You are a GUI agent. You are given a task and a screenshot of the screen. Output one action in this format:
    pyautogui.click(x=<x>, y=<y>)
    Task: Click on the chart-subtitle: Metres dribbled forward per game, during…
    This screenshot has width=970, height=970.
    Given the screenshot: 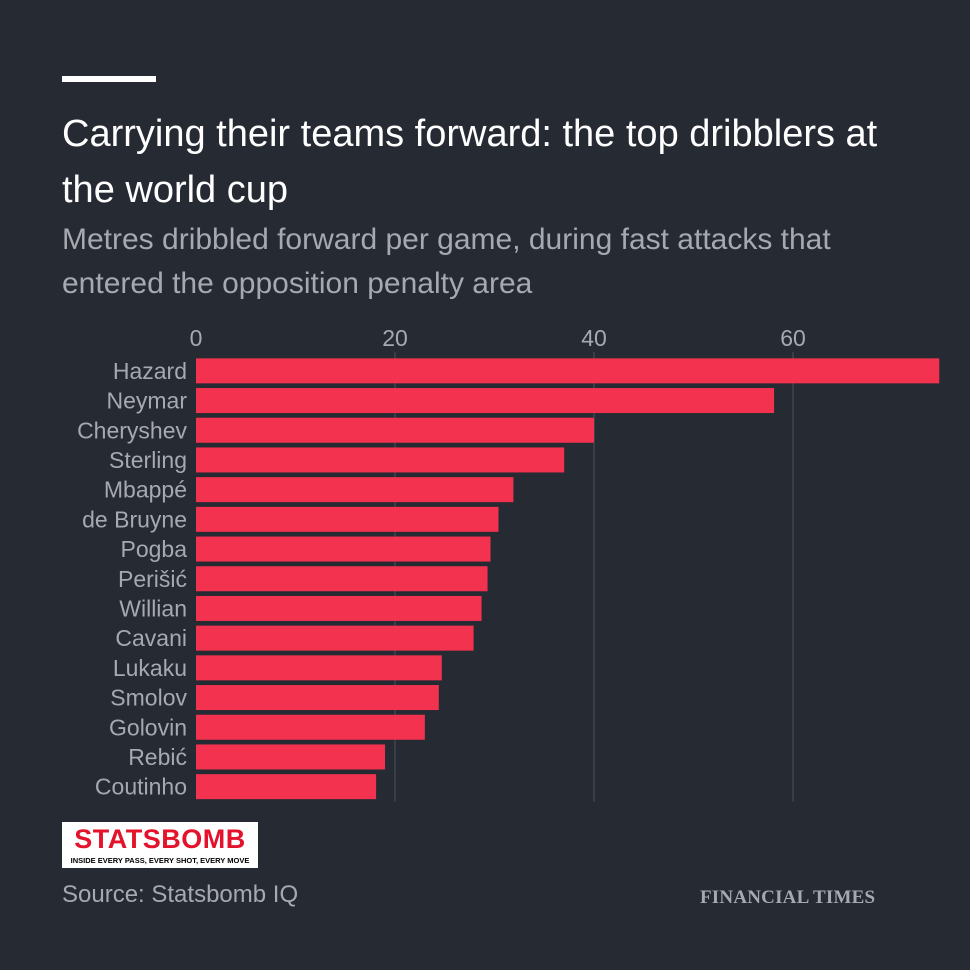 What is the action you would take?
    pyautogui.click(x=446, y=261)
    